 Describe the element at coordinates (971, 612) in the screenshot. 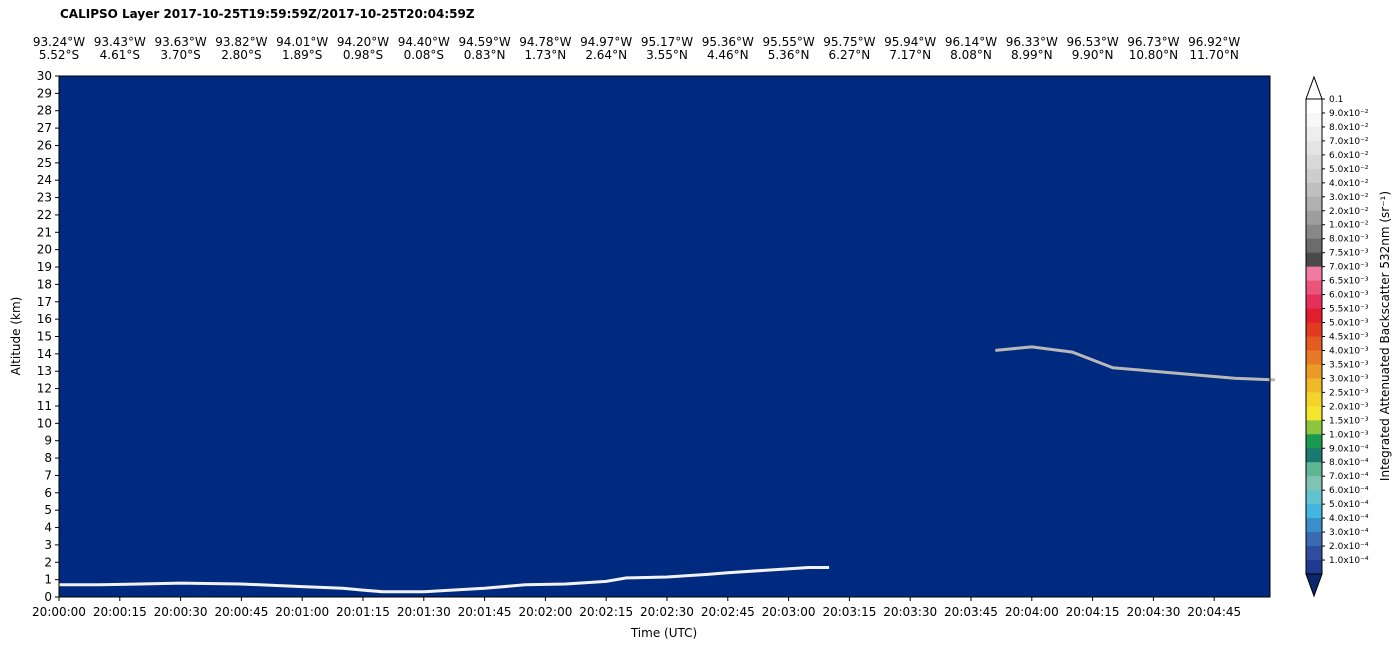

I see `x-tick-label: 20:03:45` at that location.